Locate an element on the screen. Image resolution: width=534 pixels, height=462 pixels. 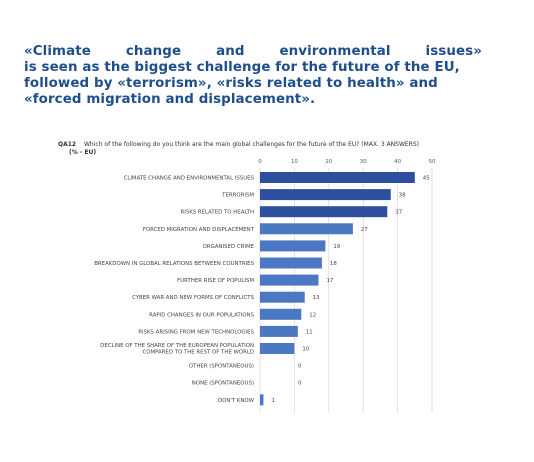
value-label-4: 19 is located at coordinates (336, 247).